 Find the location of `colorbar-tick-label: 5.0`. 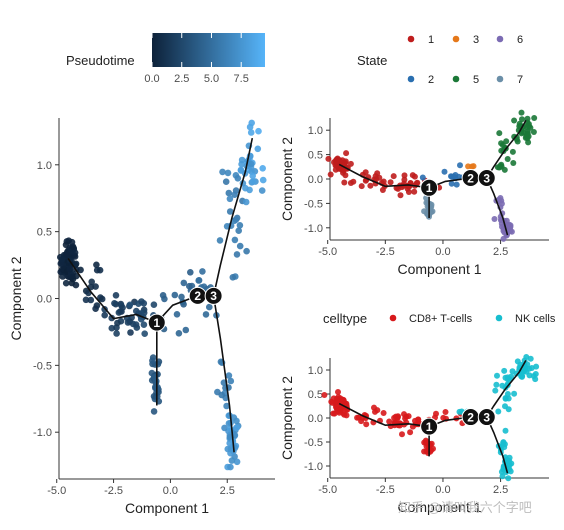

colorbar-tick-label: 5.0 is located at coordinates (211, 79).